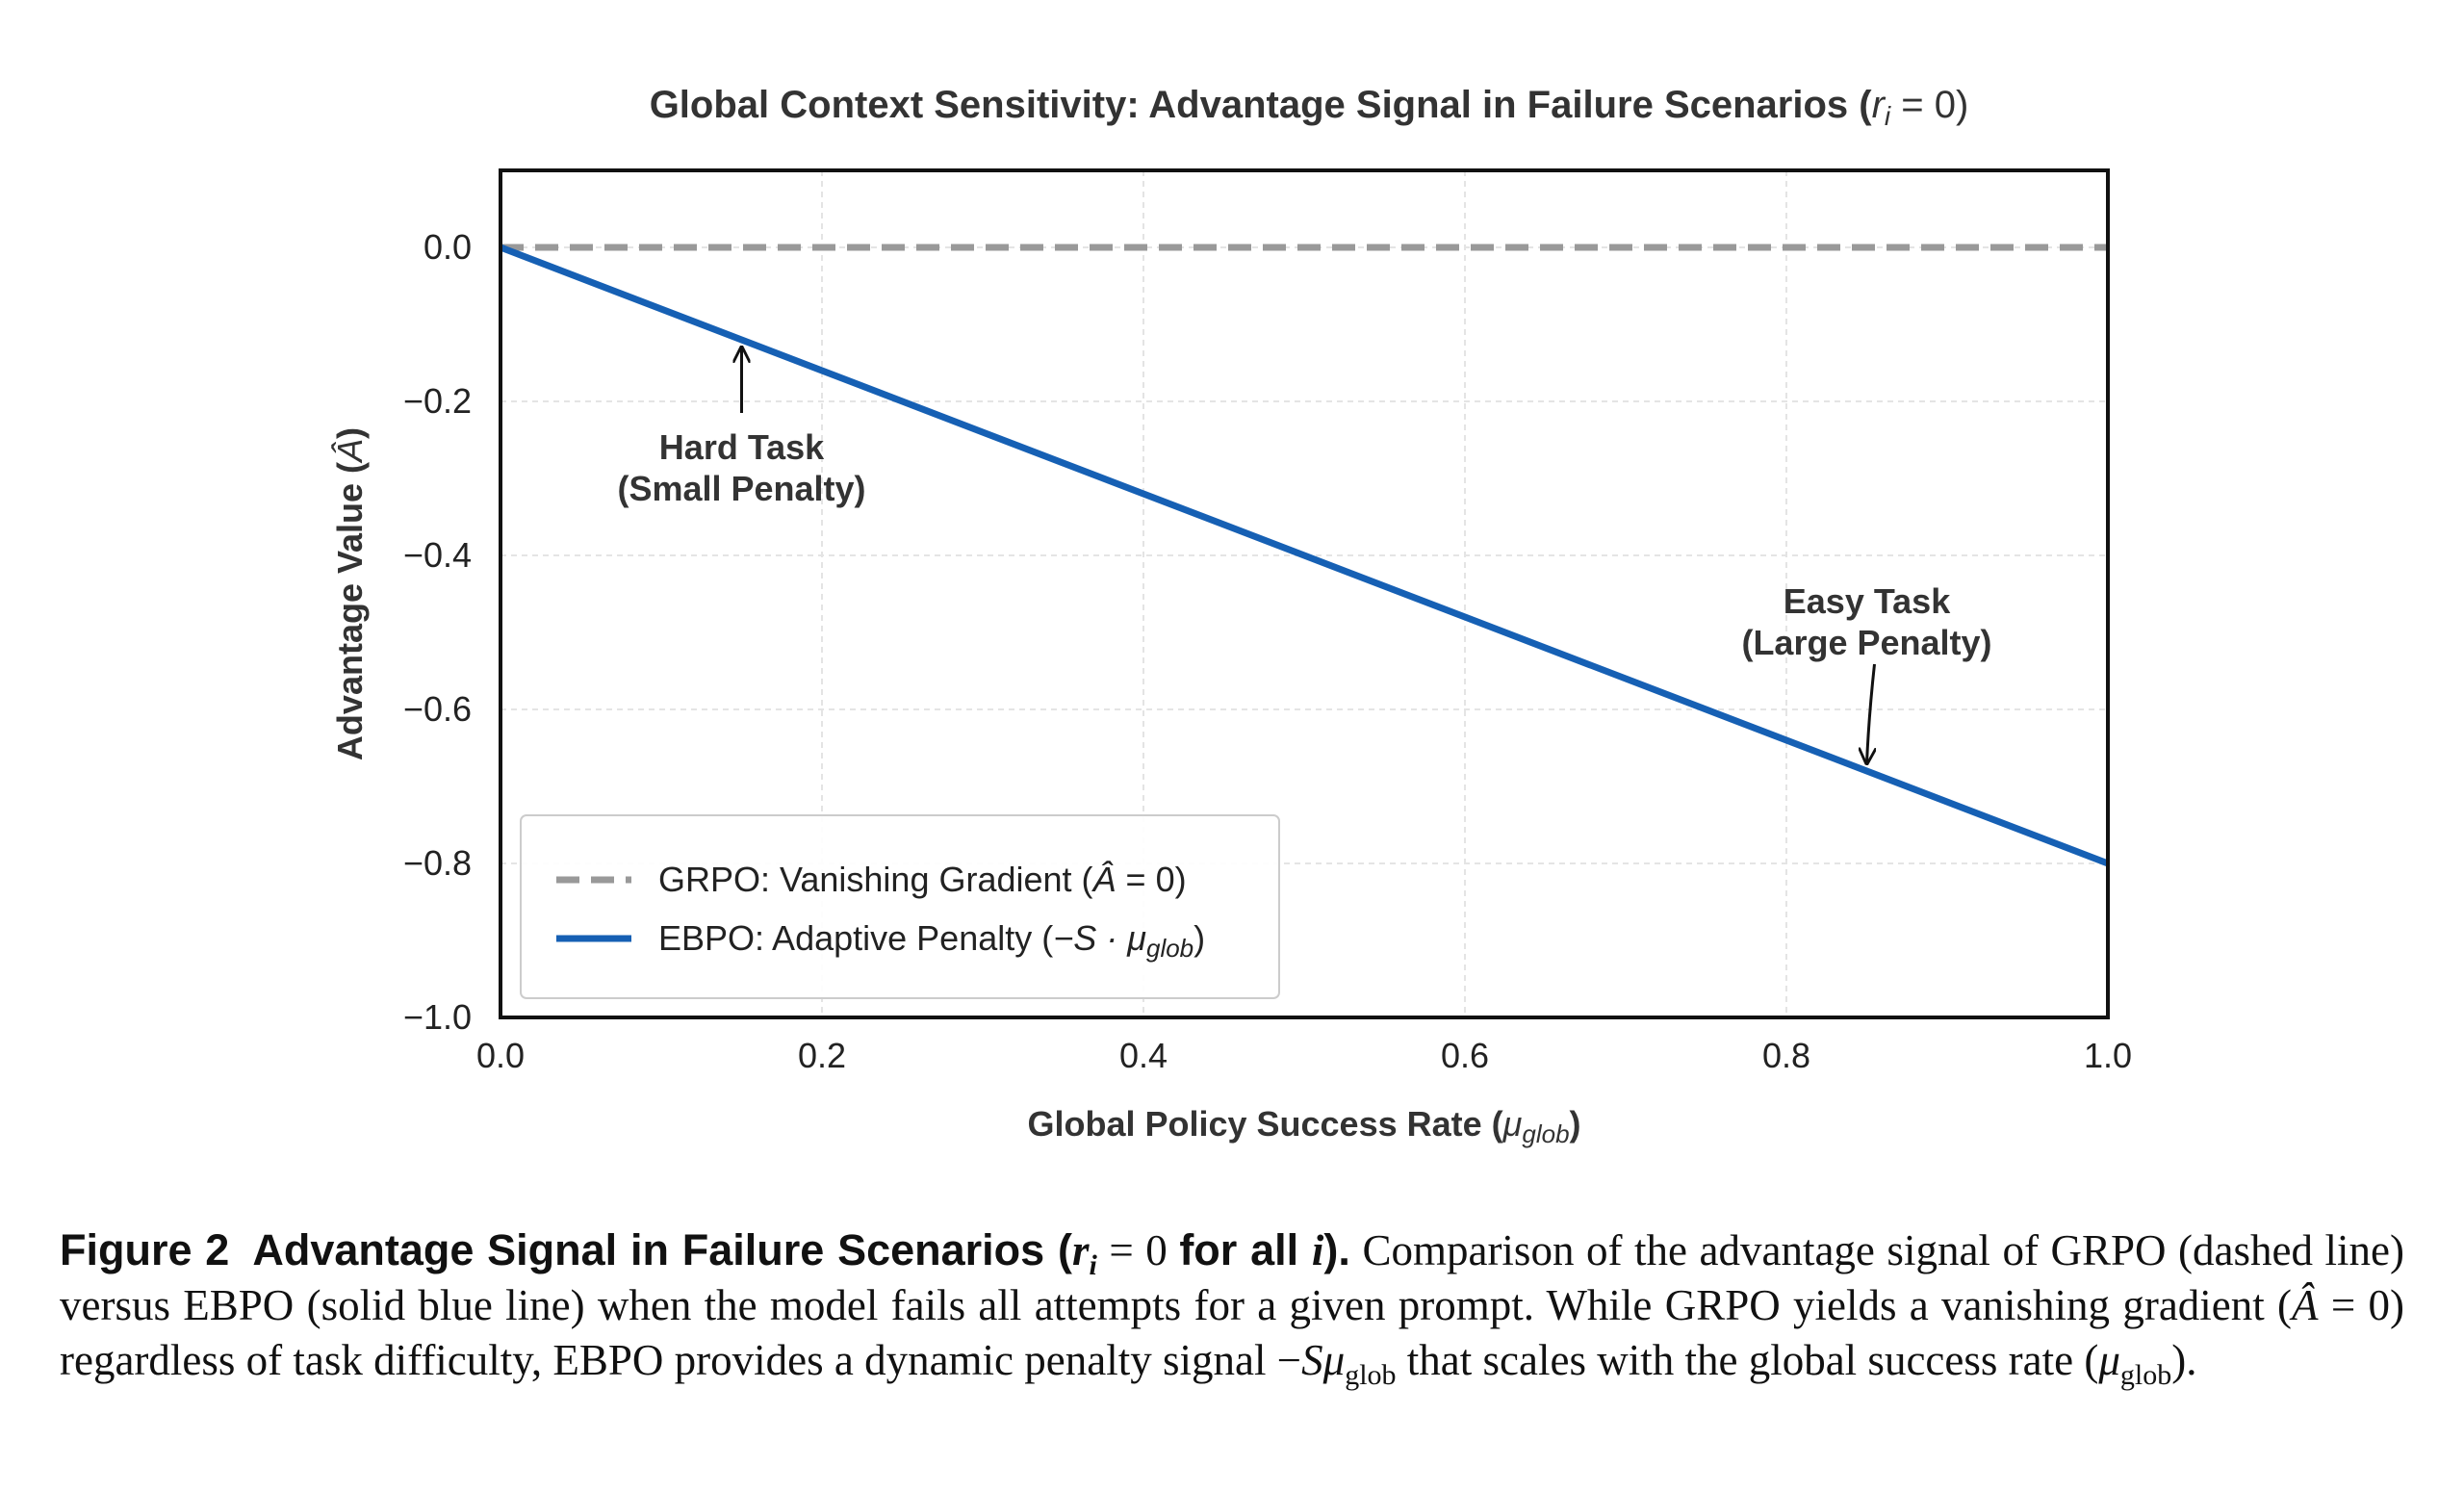  Describe the element at coordinates (822, 1055) in the screenshot. I see `x-tick-label: 0.2` at that location.